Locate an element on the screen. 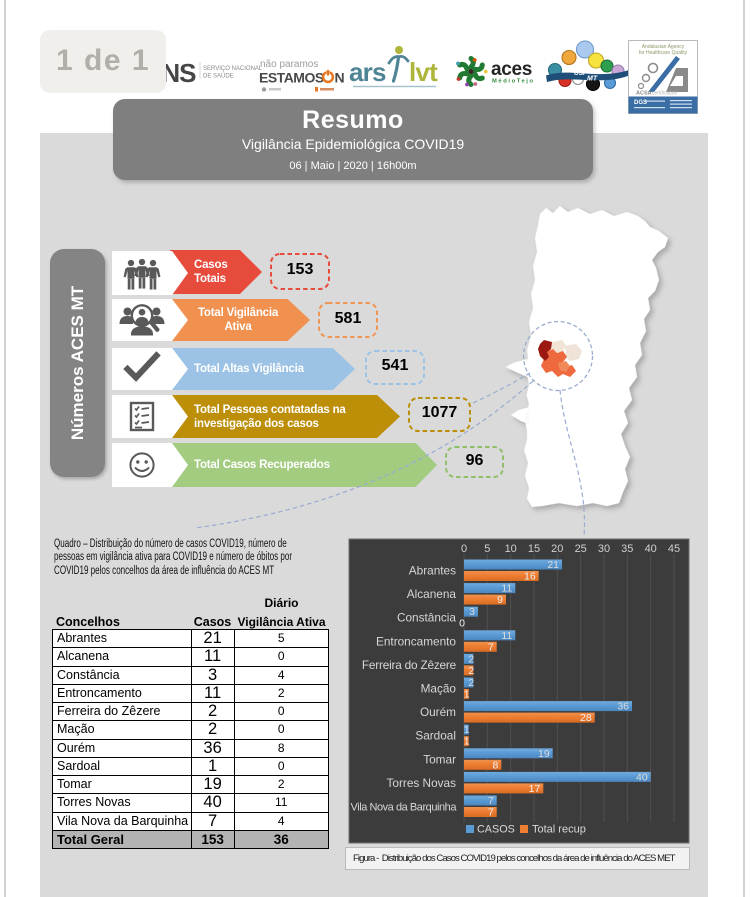 The image size is (750, 897). svg-text: ACSA is located at coordinates (644, 94).